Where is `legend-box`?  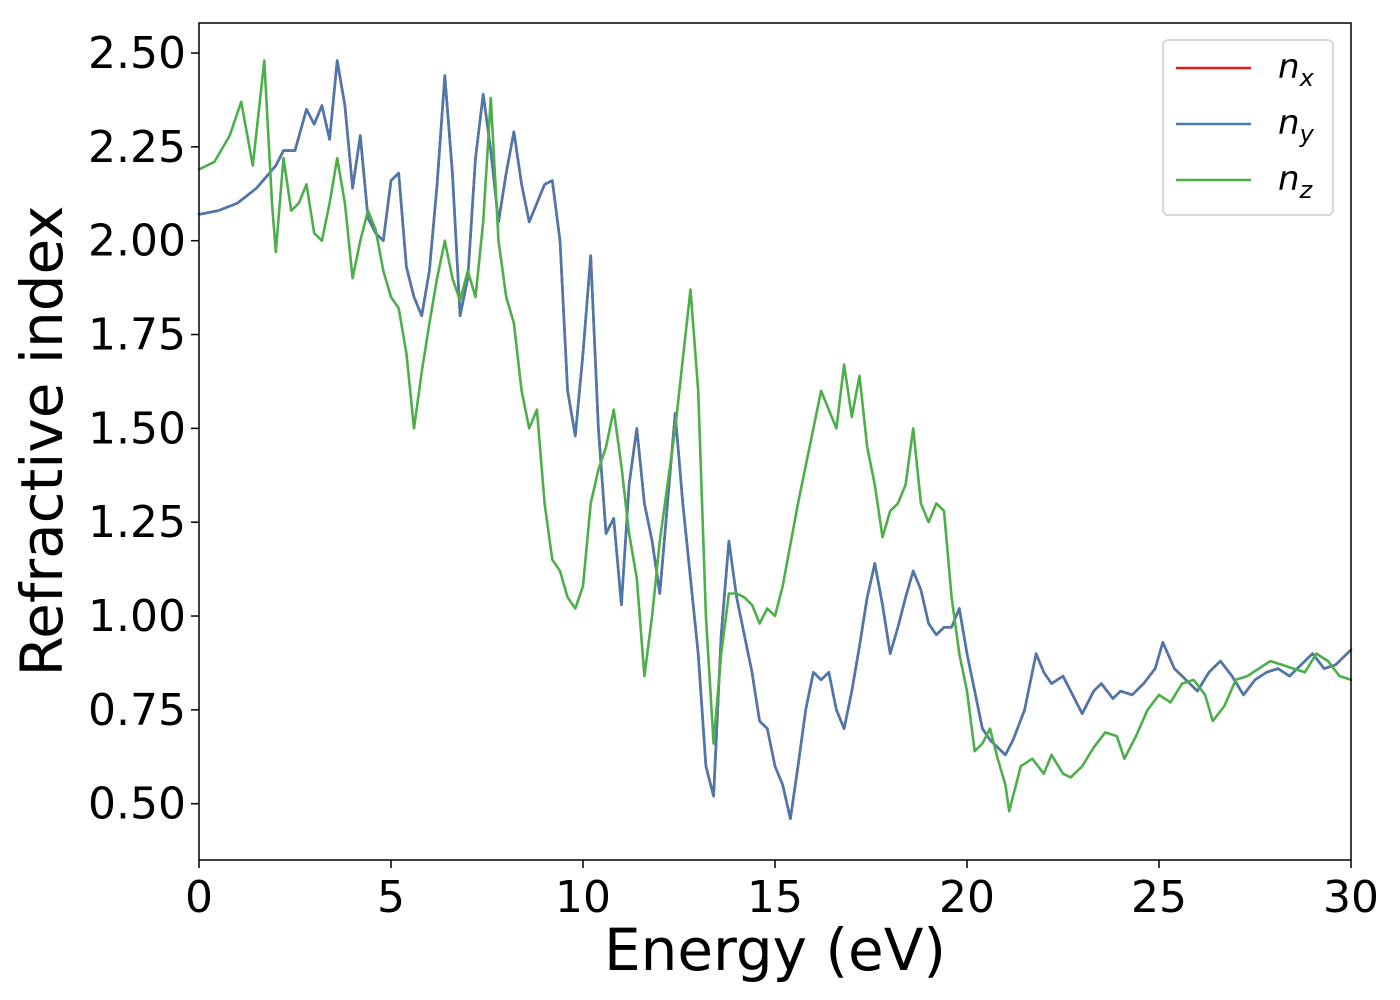 legend-box is located at coordinates (1248, 127).